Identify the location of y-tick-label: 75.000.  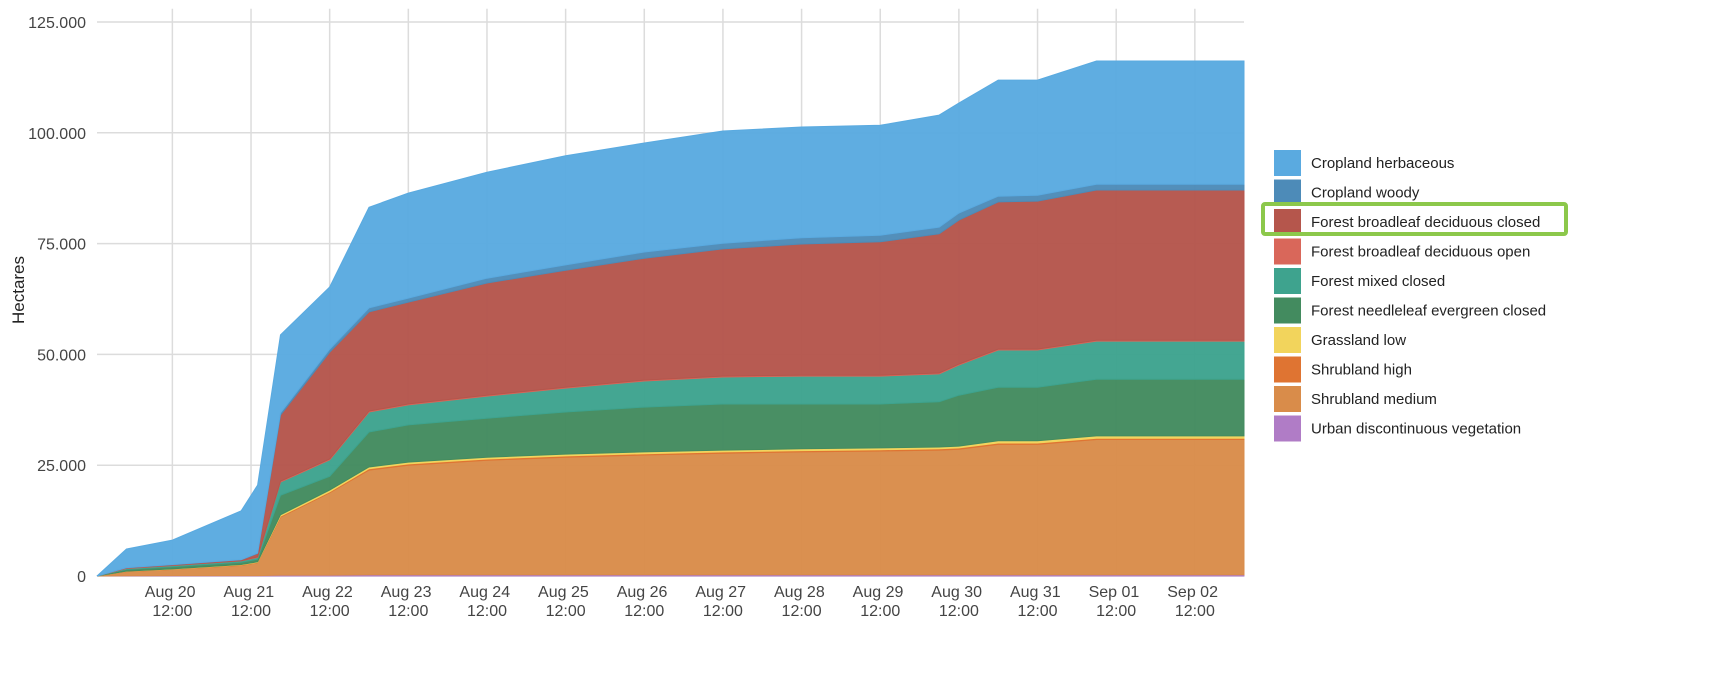
(61, 245).